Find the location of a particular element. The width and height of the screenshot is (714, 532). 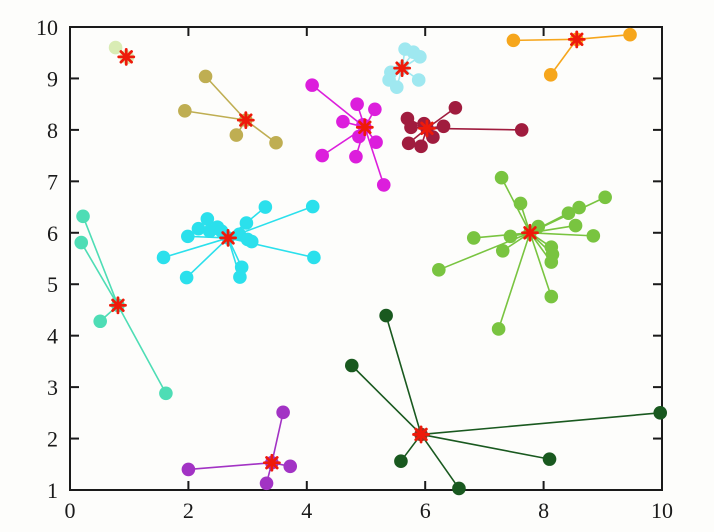

cluster-maroon is located at coordinates (464, 127).